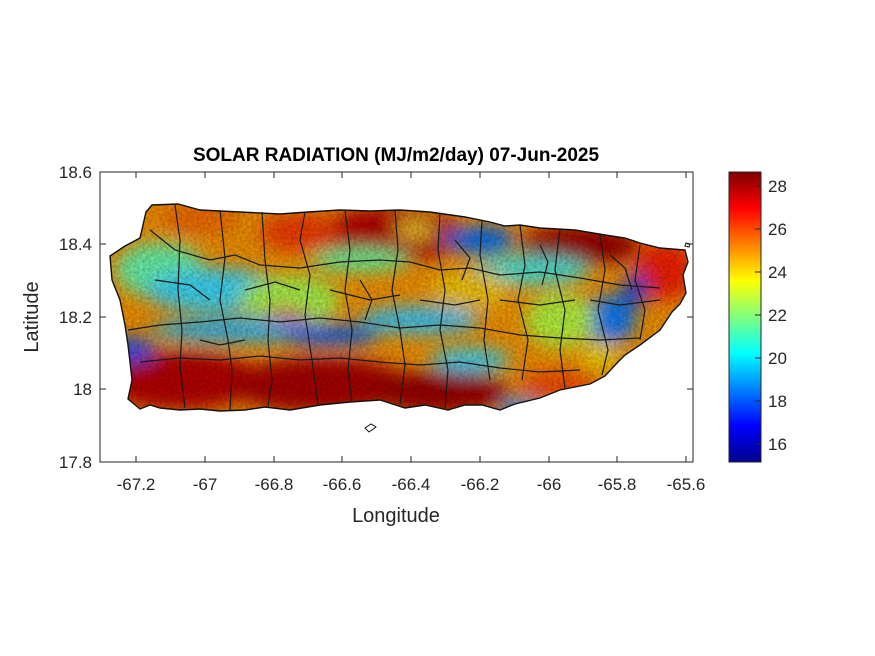 The width and height of the screenshot is (875, 656). I want to click on x-tick-label: -65.8, so click(617, 484).